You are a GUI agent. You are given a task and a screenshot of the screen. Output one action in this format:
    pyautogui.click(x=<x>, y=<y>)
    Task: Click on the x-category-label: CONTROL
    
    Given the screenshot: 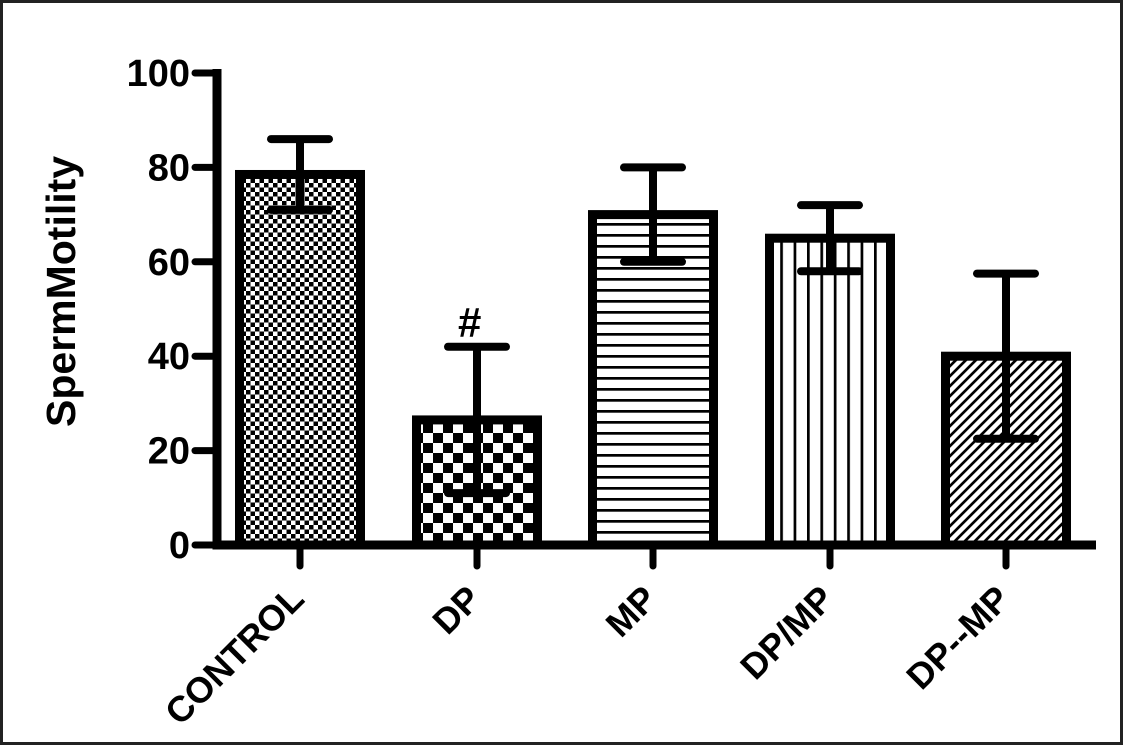 What is the action you would take?
    pyautogui.click(x=234, y=655)
    